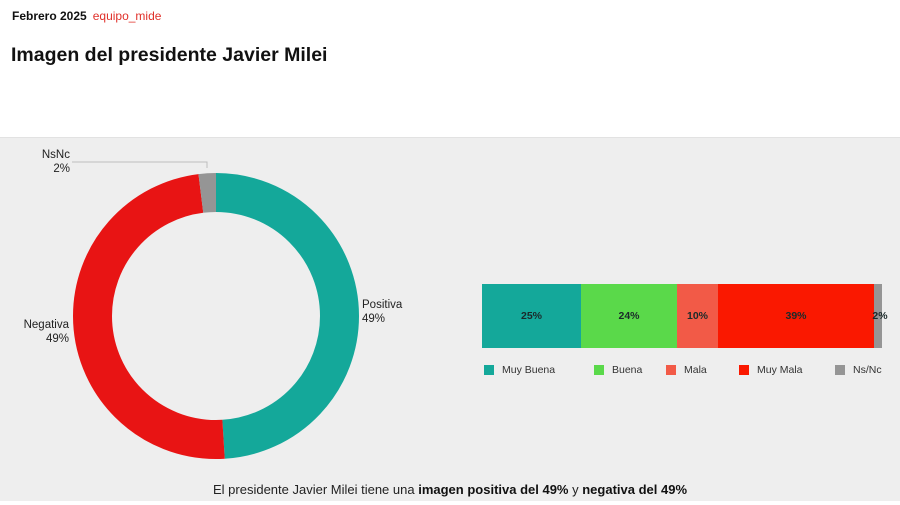 Image resolution: width=900 pixels, height=505 pixels. I want to click on caption-middle: y, so click(575, 489).